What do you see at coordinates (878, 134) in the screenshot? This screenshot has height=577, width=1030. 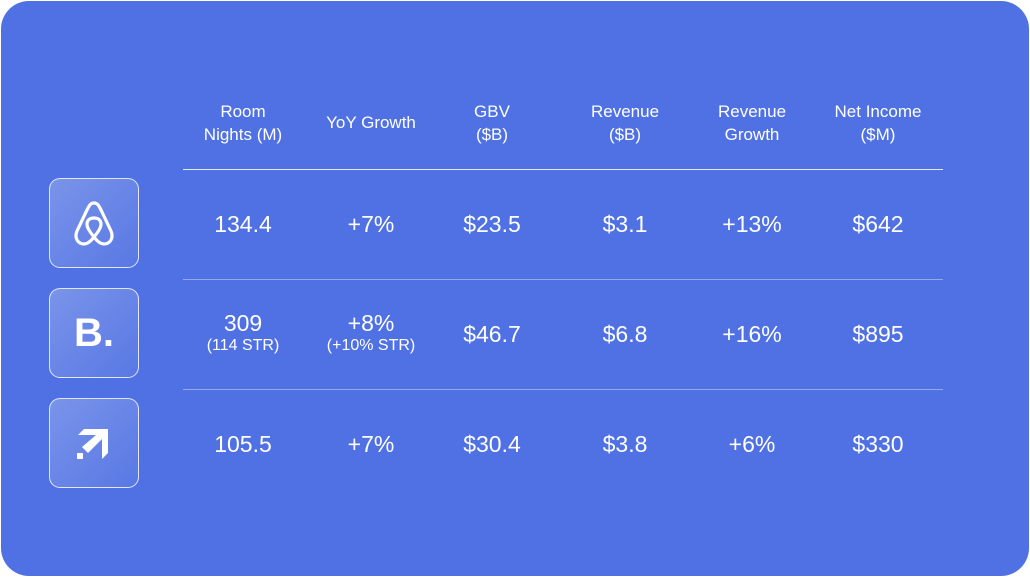 I see `header-label: ($M)` at bounding box center [878, 134].